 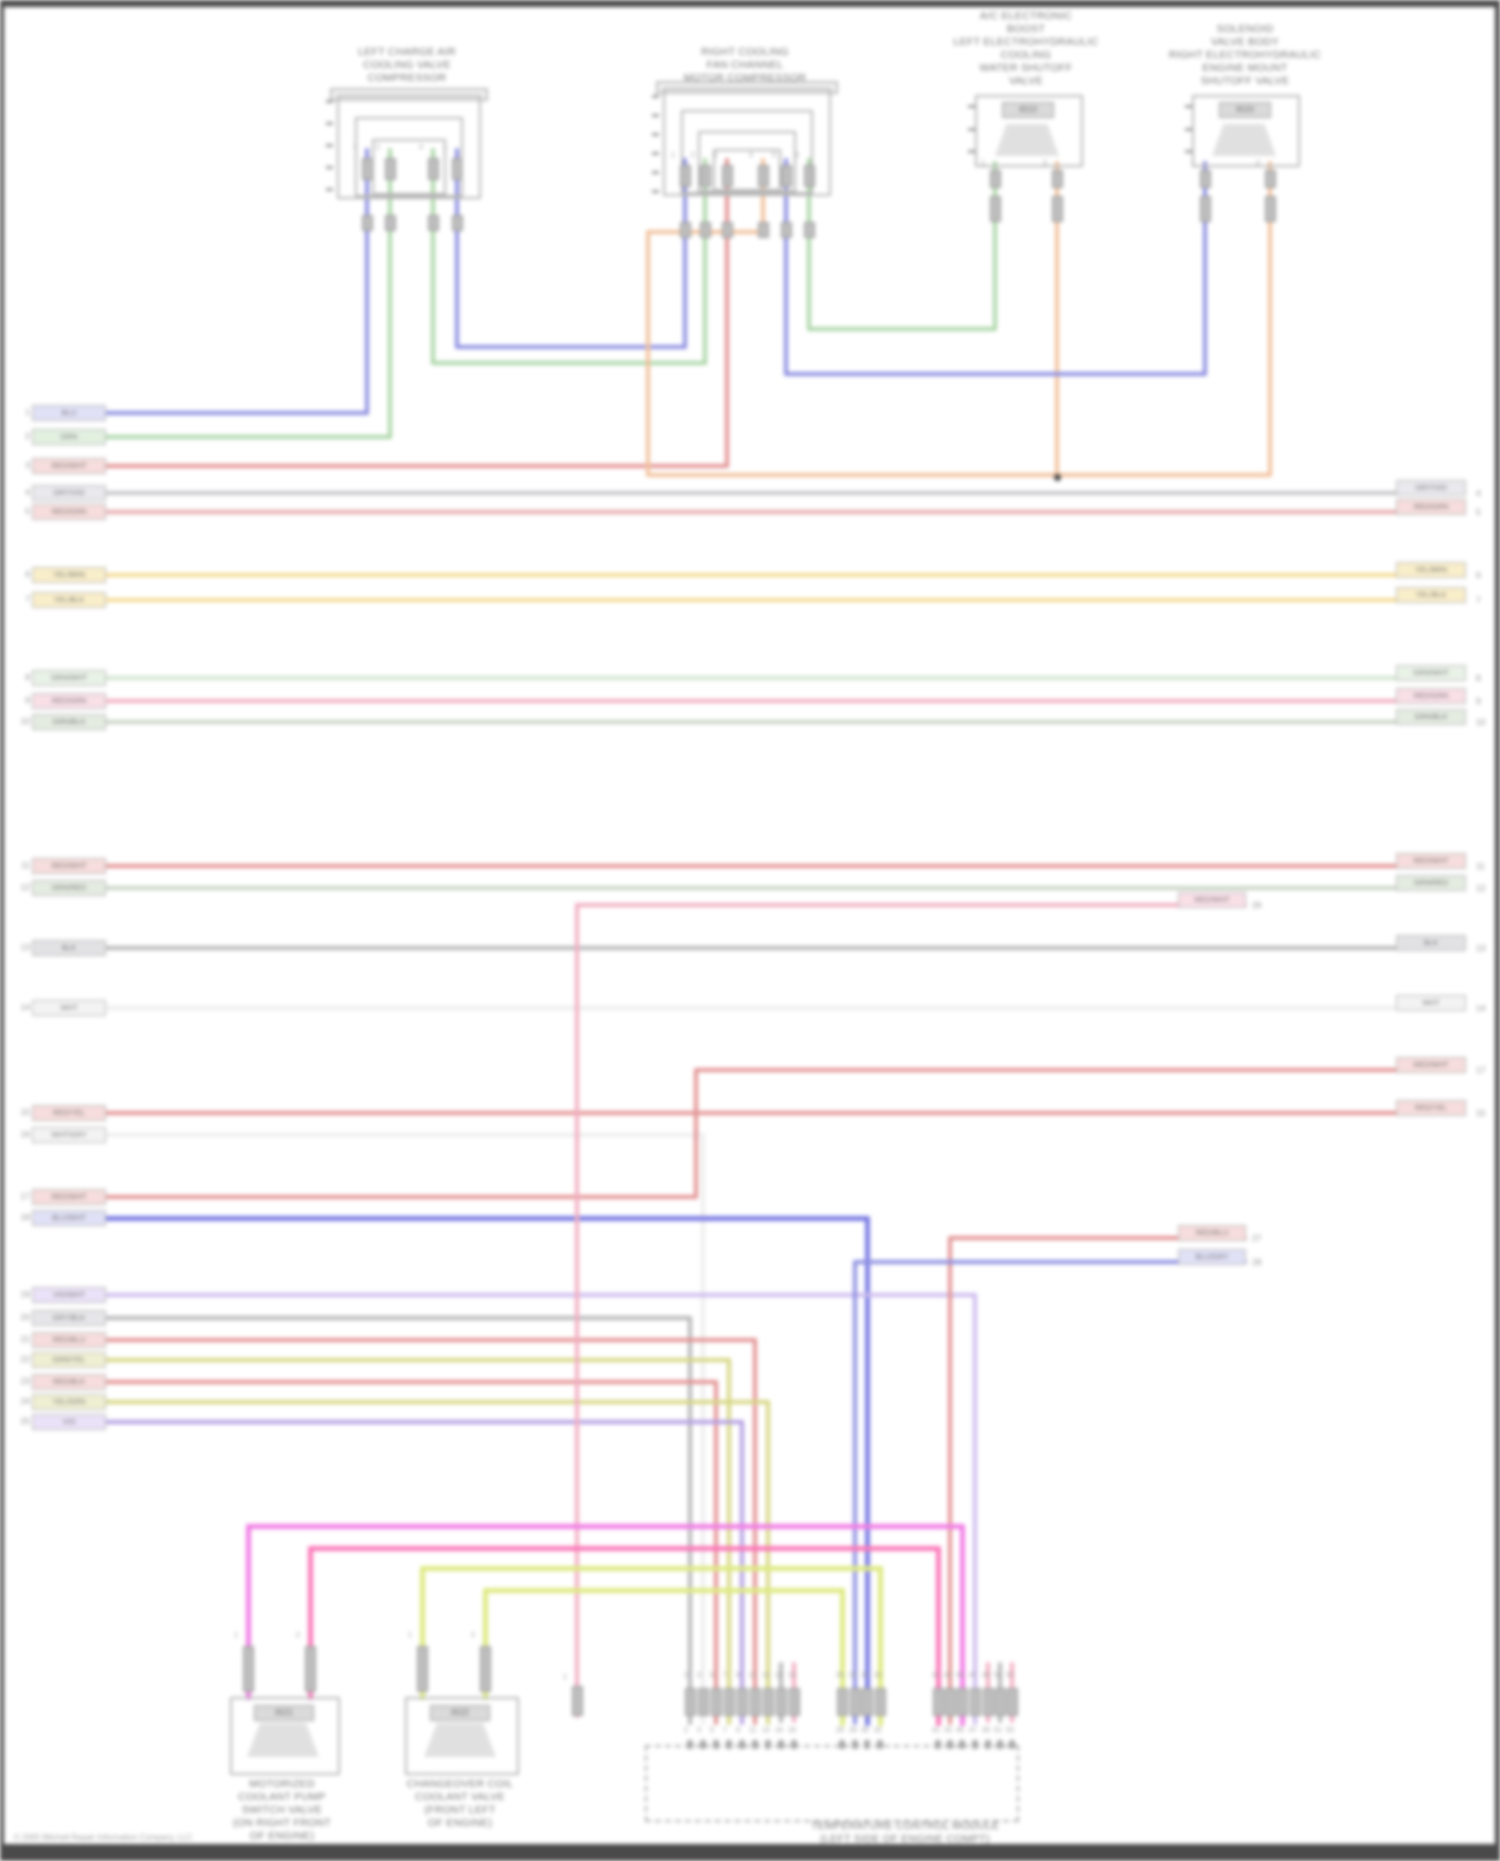 What do you see at coordinates (797, 155) in the screenshot?
I see `pin-number: 6` at bounding box center [797, 155].